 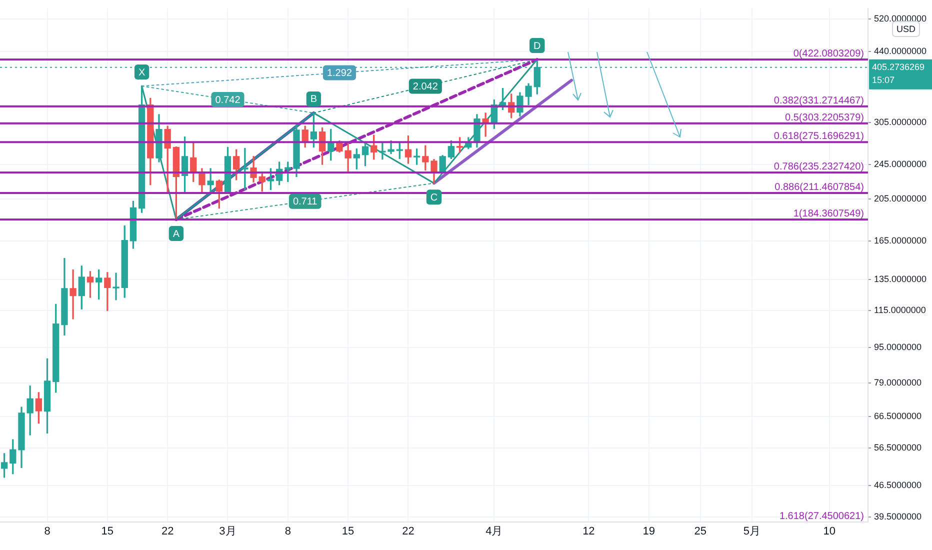 What do you see at coordinates (434, 198) in the screenshot?
I see `data-label: C` at bounding box center [434, 198].